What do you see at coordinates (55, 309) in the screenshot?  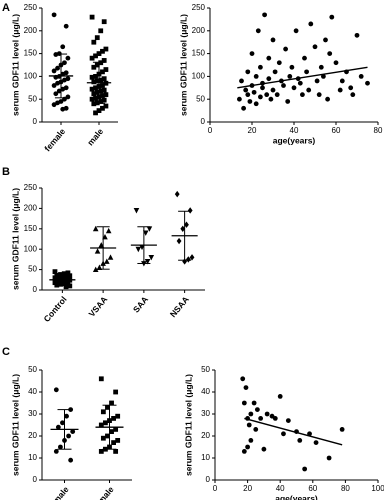 I see `x-tick-label: Control` at bounding box center [55, 309].